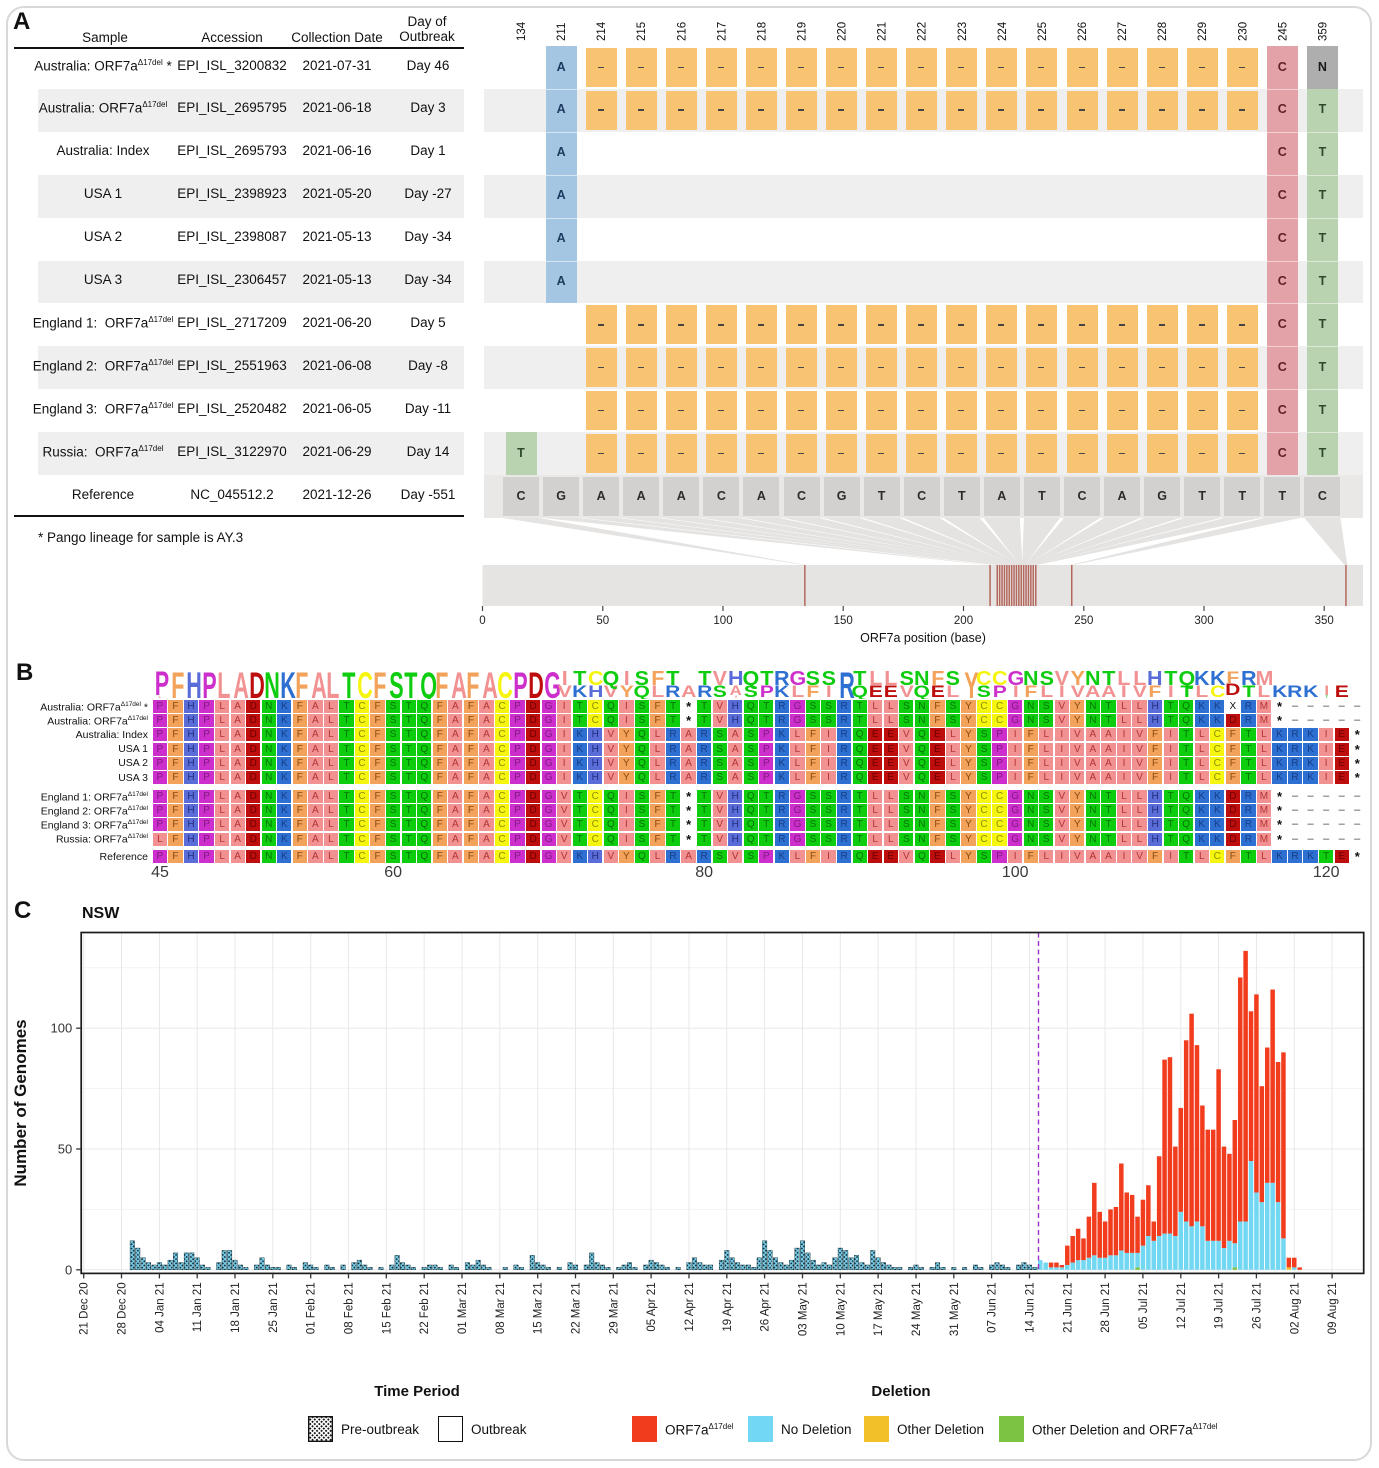 This screenshot has height=1468, width=1379. What do you see at coordinates (1106, 1307) in the screenshot?
I see `svg-text: 28 Jun 21` at bounding box center [1106, 1307].